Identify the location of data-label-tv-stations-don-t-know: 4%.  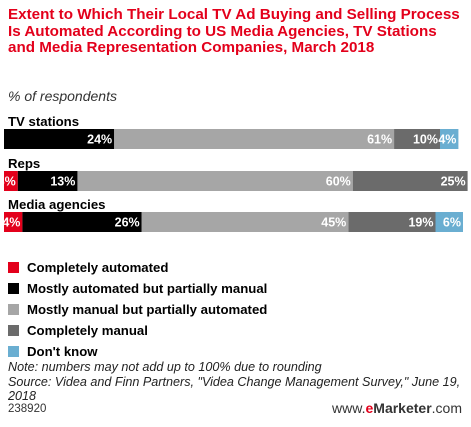
(447, 140).